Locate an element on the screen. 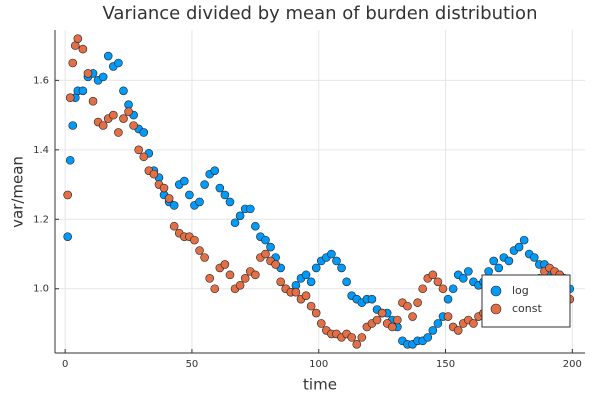 This screenshot has width=600, height=400. legend-label: log is located at coordinates (520, 290).